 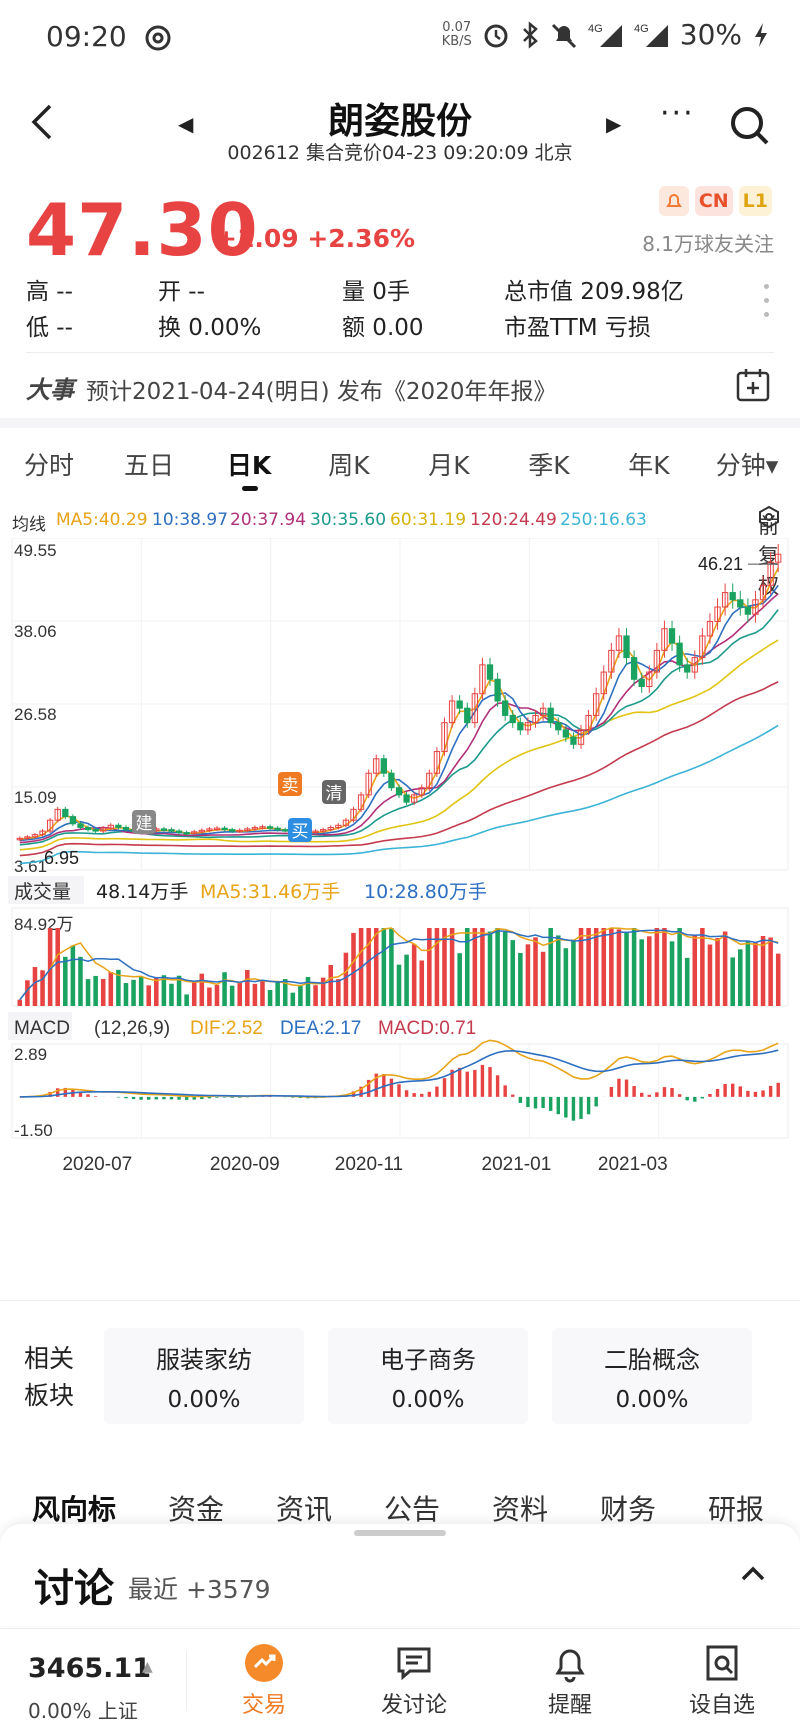 What do you see at coordinates (44, 122) in the screenshot?
I see `back-icon` at bounding box center [44, 122].